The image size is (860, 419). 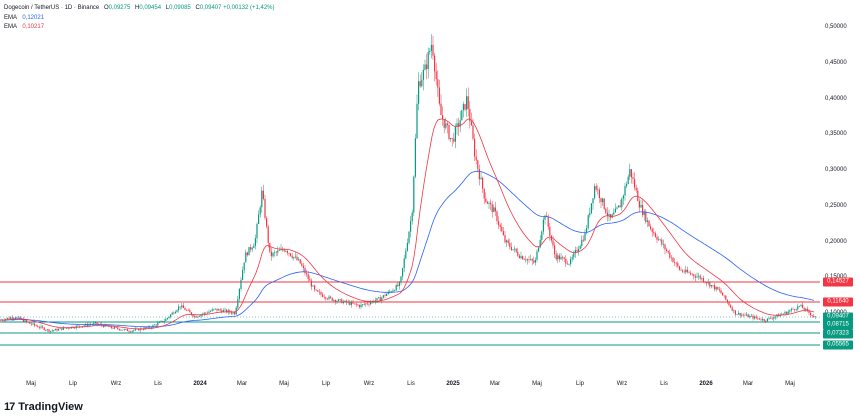 What do you see at coordinates (52, 8) in the screenshot?
I see `symbol-name: Dogecoin / TetherUS · 1D · Binance` at bounding box center [52, 8].